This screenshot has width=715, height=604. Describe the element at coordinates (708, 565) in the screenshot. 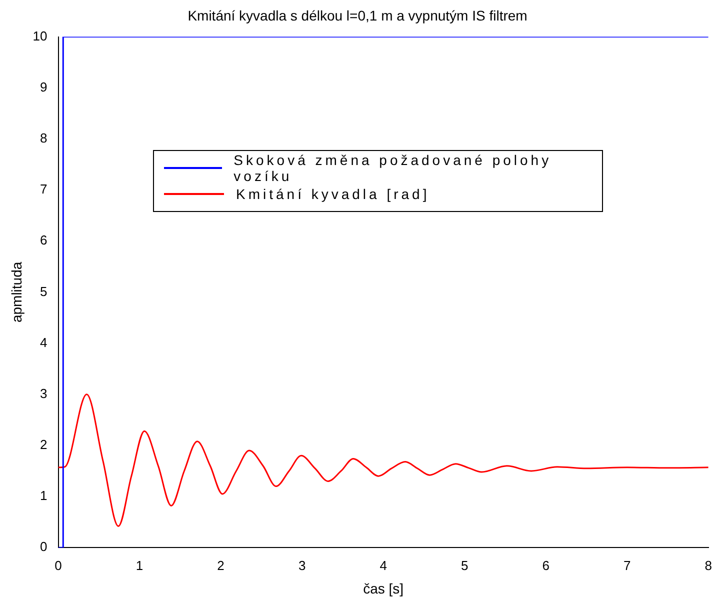

I see `x-tick-label: 8` at that location.